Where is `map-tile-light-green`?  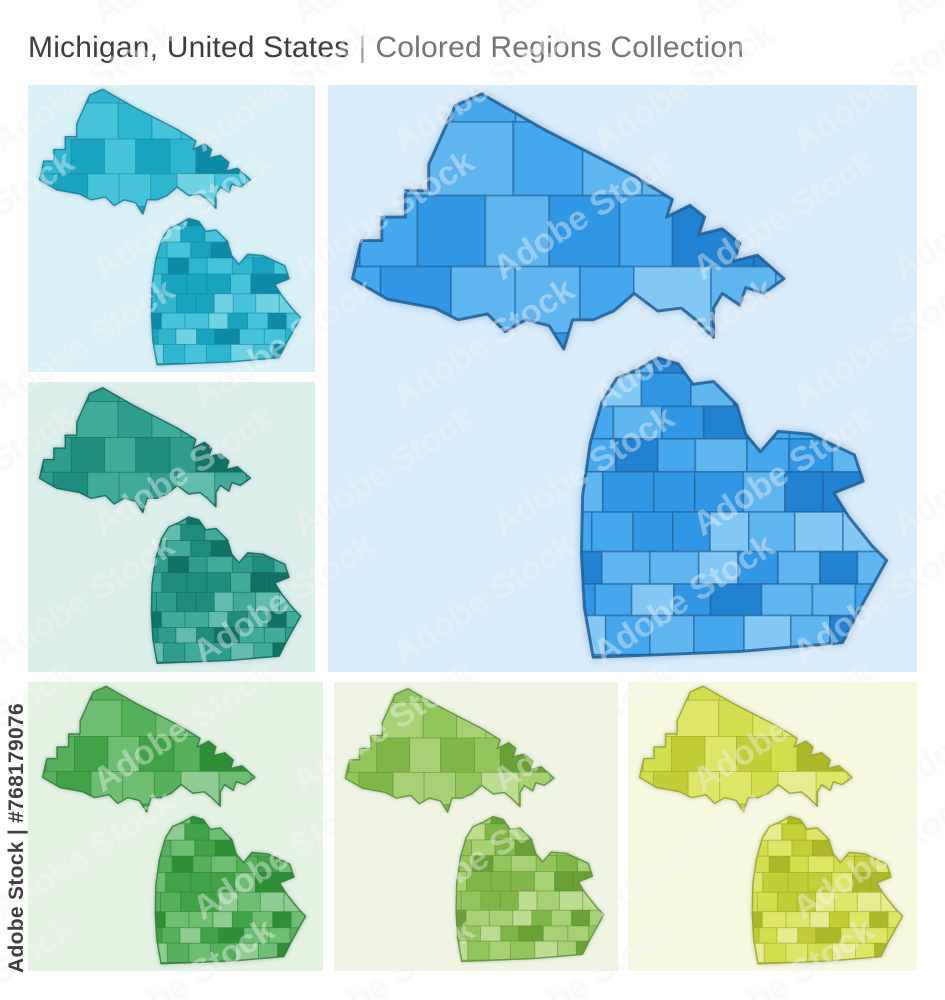 map-tile-light-green is located at coordinates (476, 826).